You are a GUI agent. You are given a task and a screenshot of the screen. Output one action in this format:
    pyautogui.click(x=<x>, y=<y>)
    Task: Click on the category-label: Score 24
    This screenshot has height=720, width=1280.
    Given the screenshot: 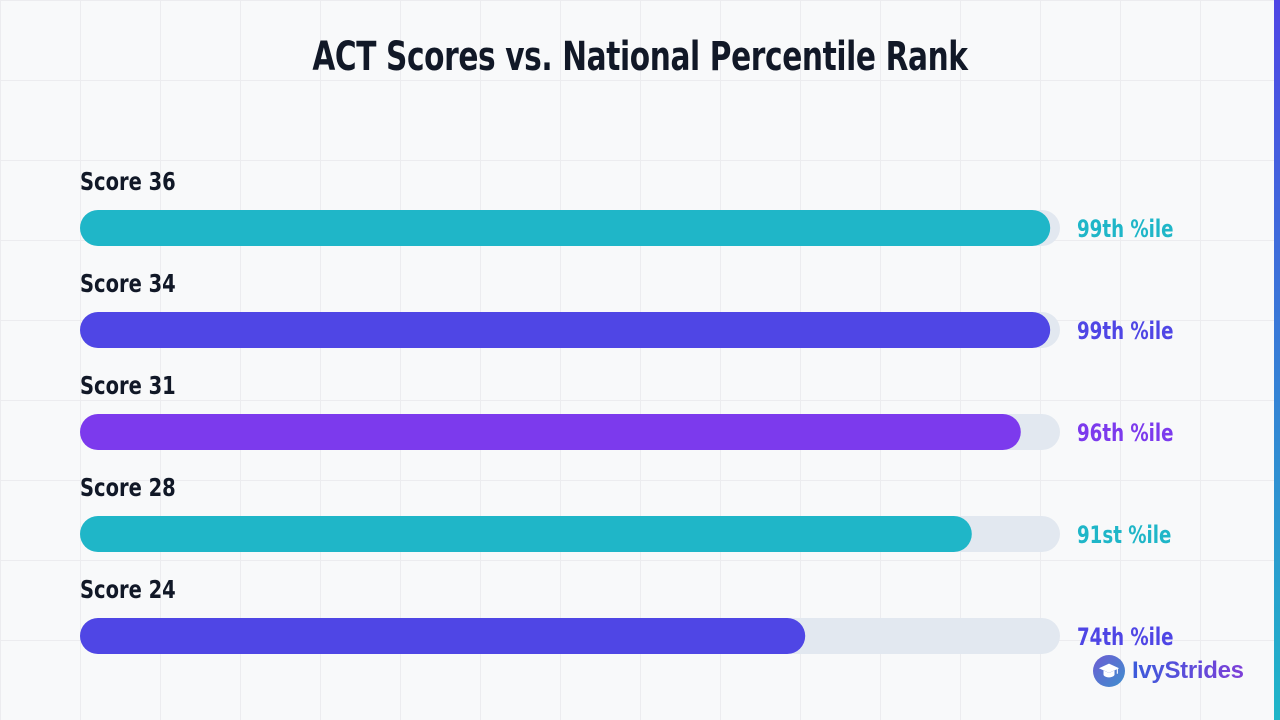 What is the action you would take?
    pyautogui.click(x=128, y=590)
    